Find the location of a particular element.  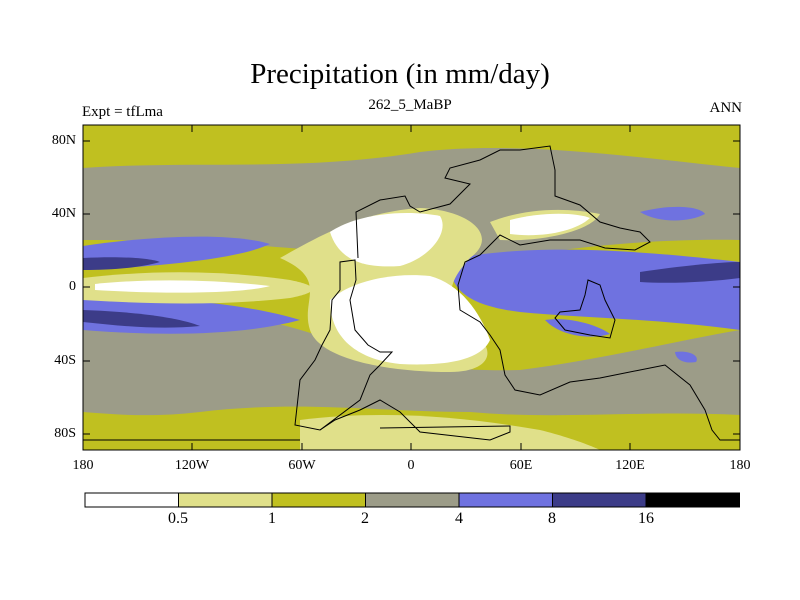

lat-tick-label: 40N is located at coordinates (63, 213).